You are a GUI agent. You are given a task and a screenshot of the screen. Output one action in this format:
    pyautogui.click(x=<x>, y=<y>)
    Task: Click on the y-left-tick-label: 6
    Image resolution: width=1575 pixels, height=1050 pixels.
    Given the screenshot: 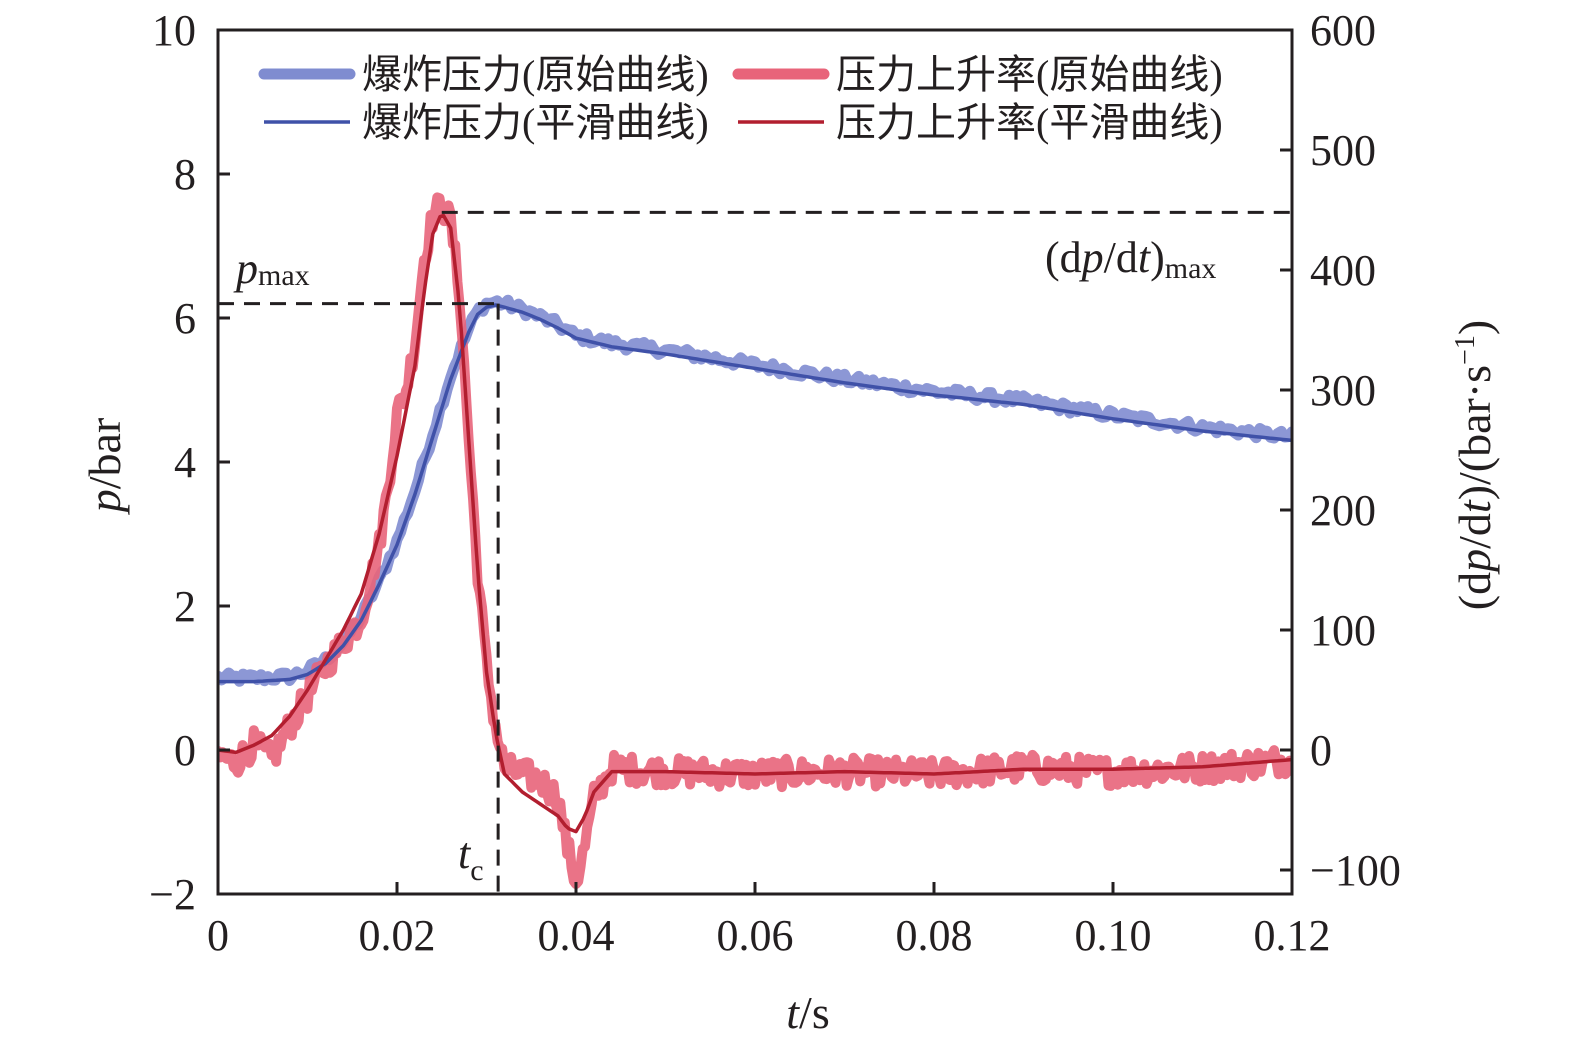 What is the action you would take?
    pyautogui.click(x=185, y=318)
    